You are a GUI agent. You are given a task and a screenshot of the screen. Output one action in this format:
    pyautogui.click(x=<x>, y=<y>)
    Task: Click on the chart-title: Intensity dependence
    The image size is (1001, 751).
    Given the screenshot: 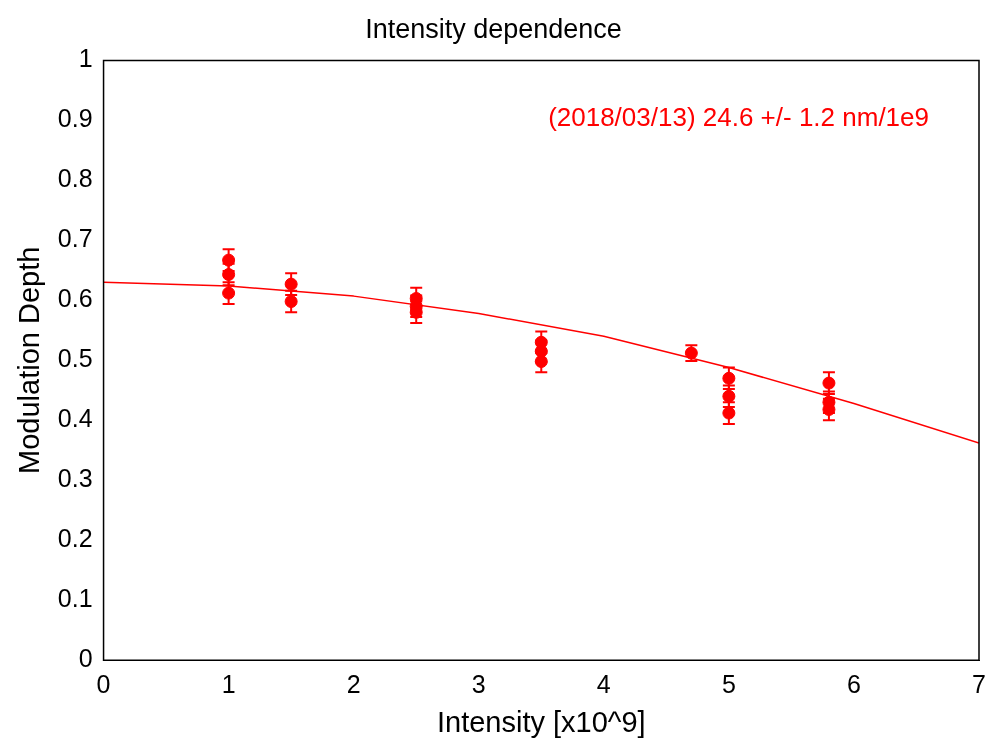 What is the action you would take?
    pyautogui.click(x=493, y=28)
    